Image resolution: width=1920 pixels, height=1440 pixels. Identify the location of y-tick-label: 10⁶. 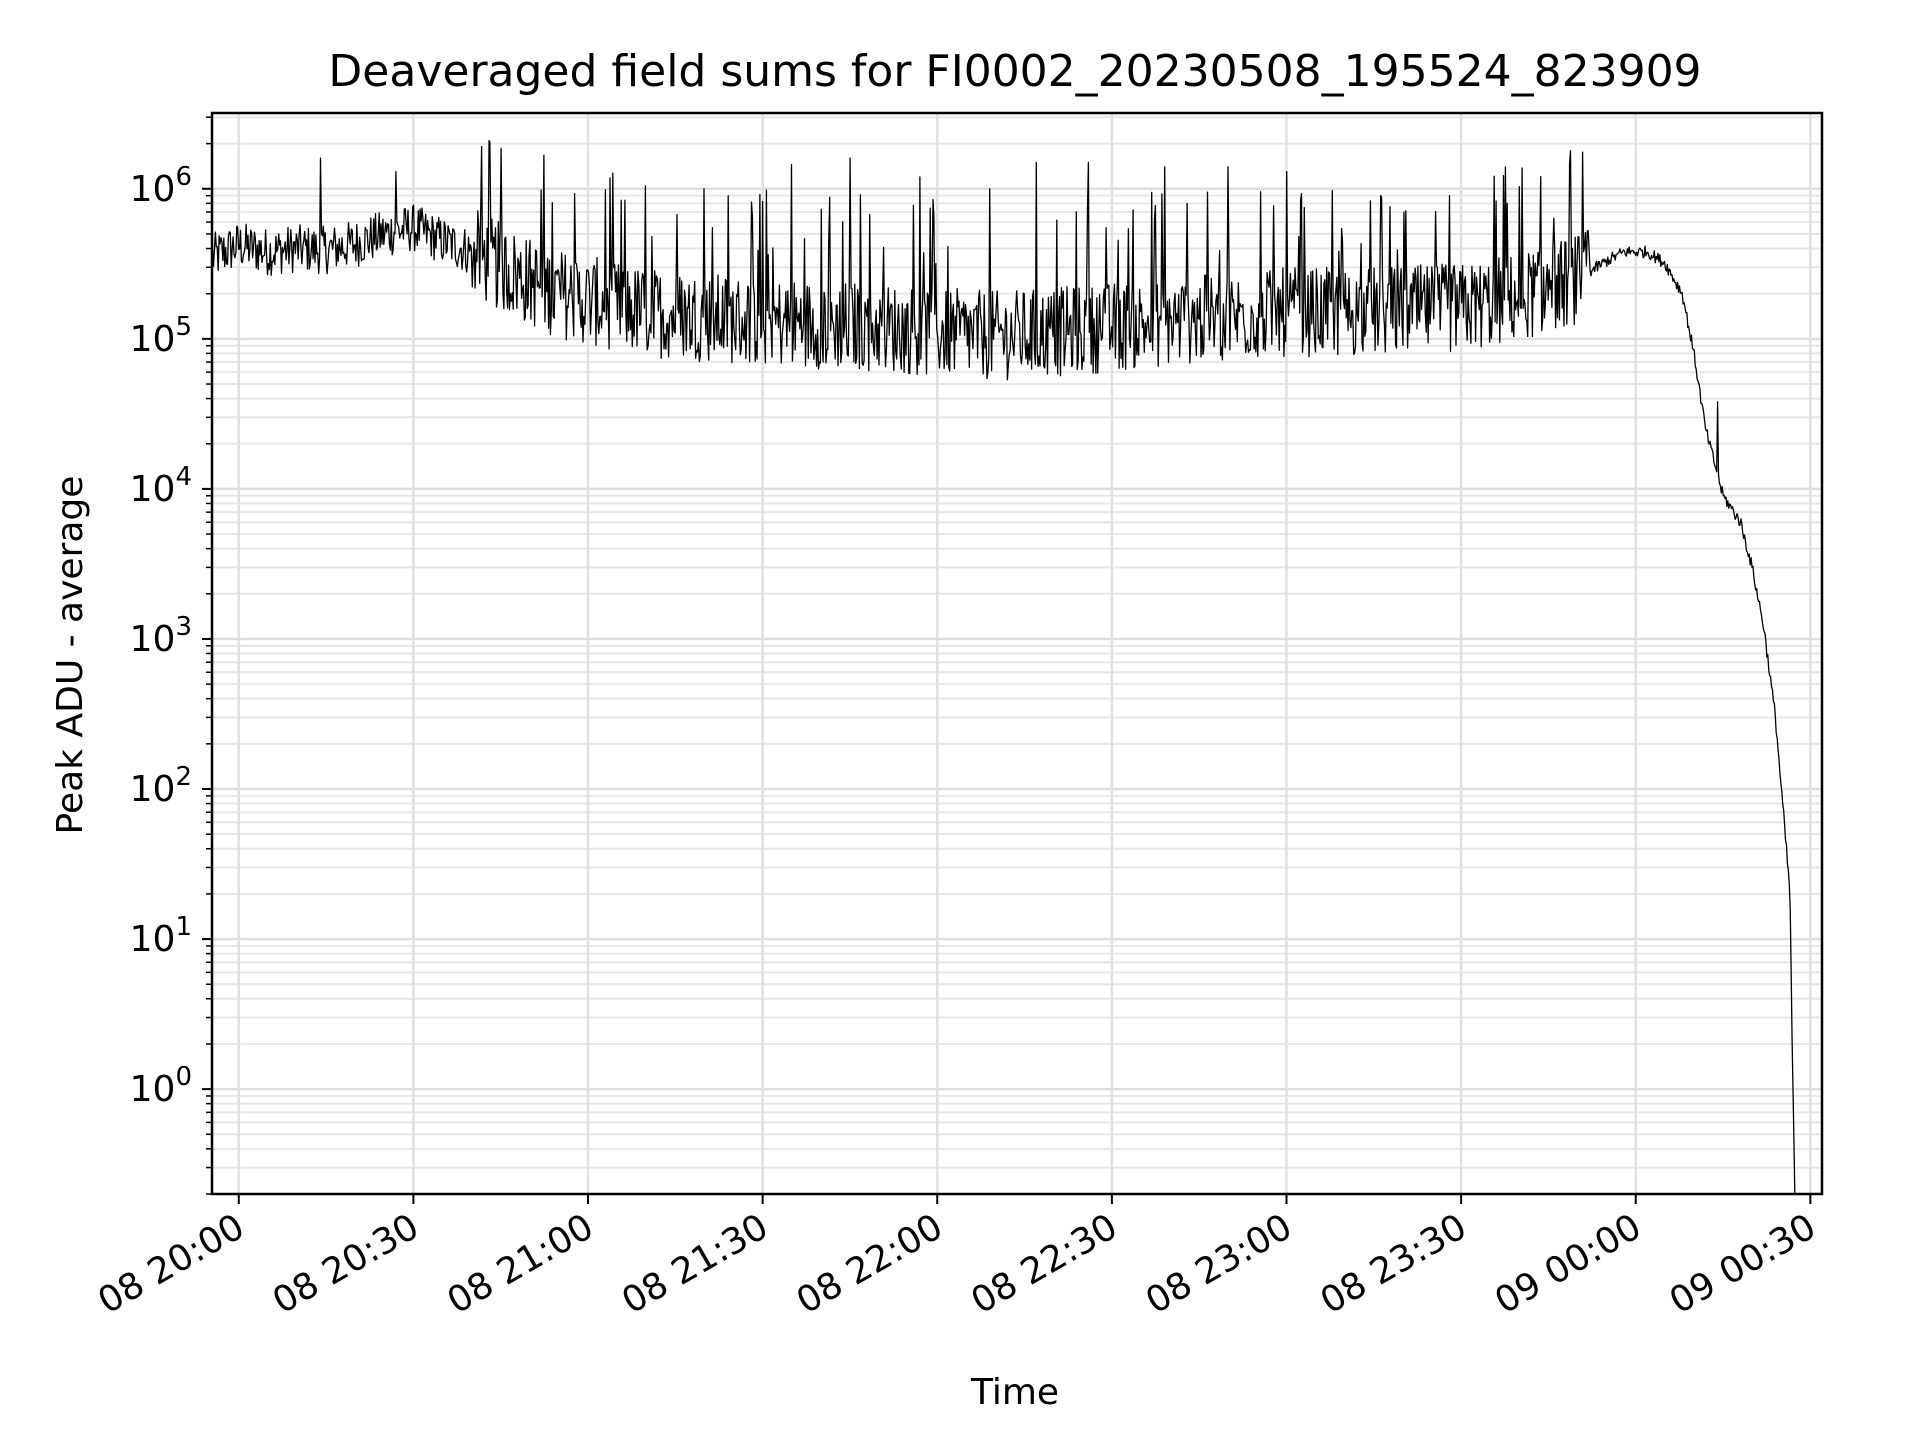
(161, 186).